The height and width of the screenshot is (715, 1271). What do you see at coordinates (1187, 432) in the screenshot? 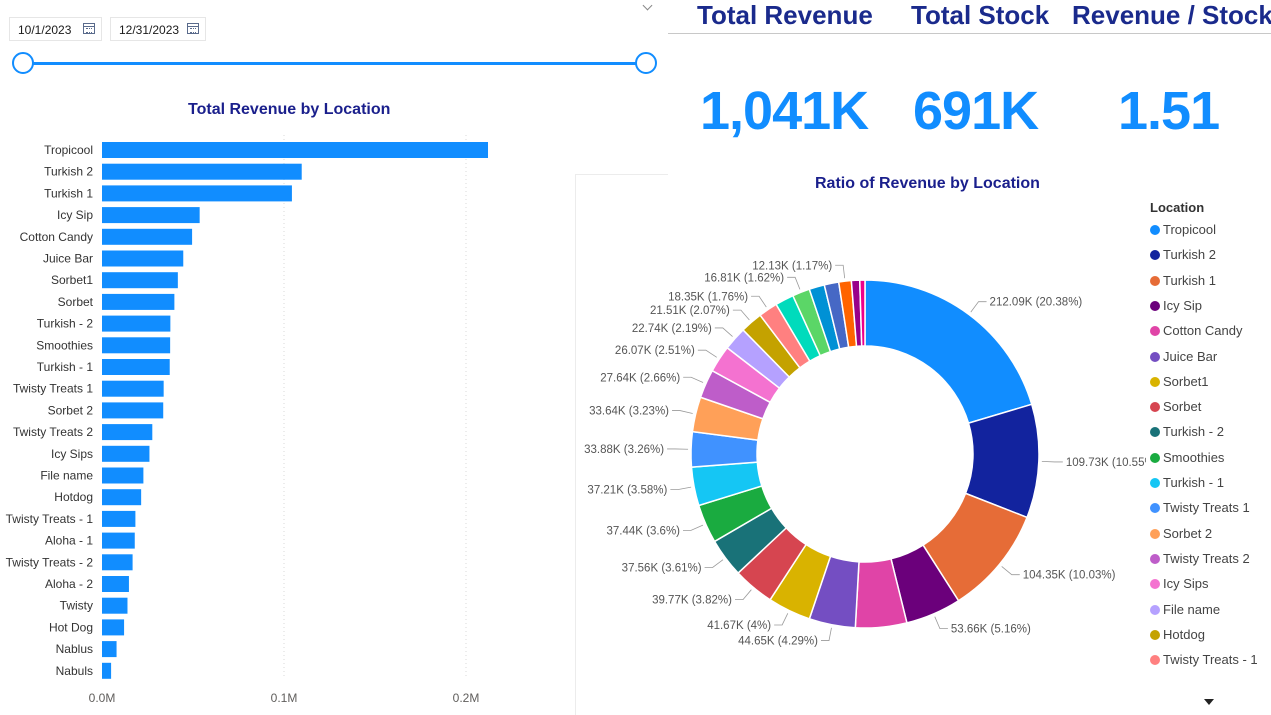
I see `legend-item: Turkish - 2` at bounding box center [1187, 432].